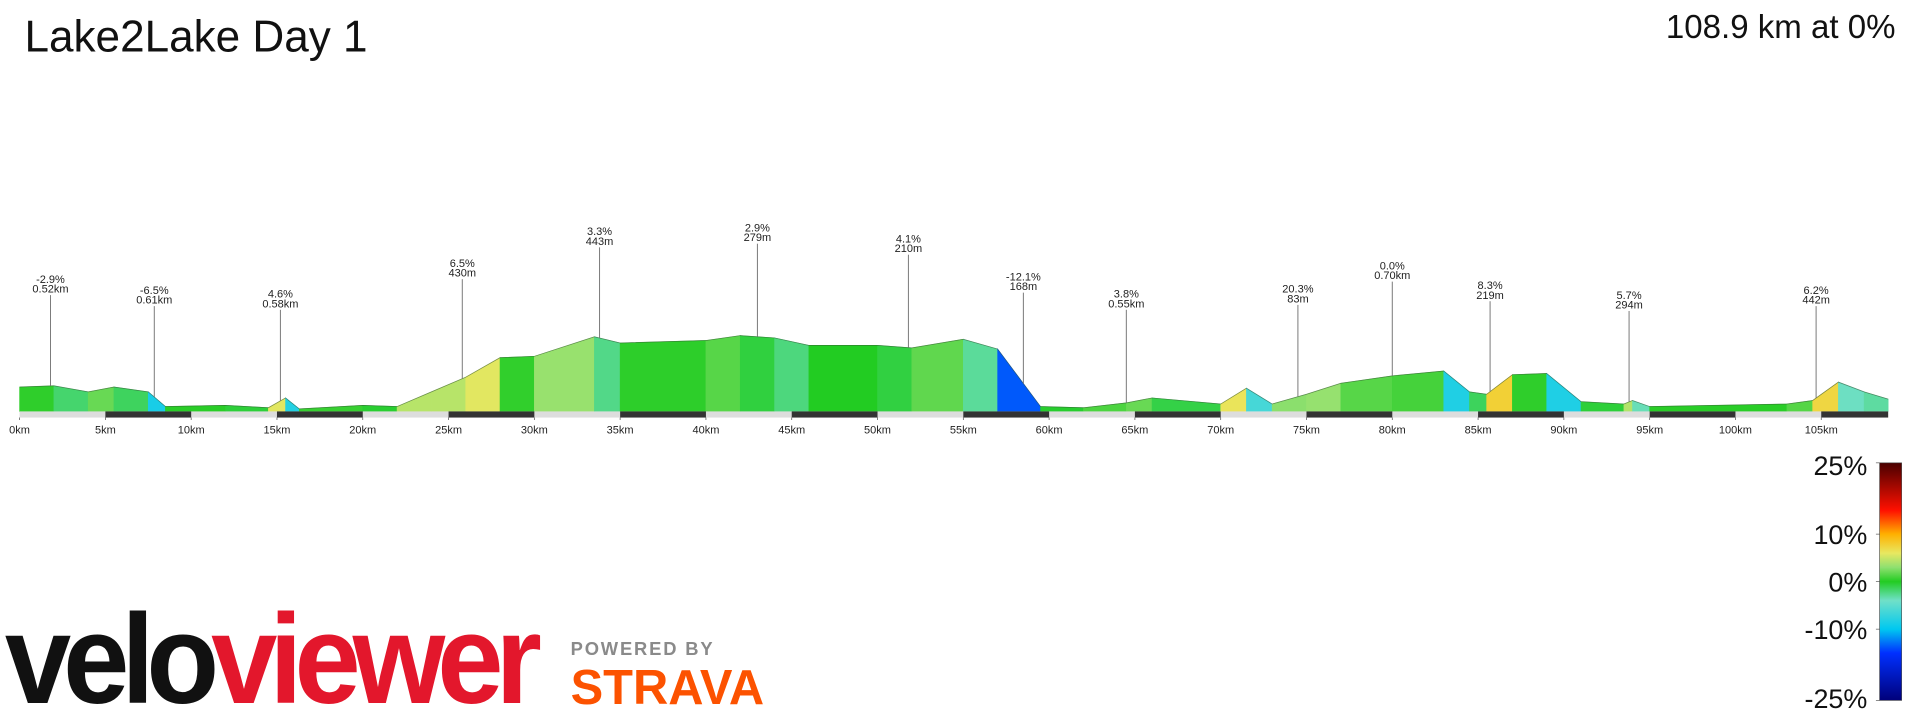  Describe the element at coordinates (277, 430) in the screenshot. I see `x-tick-label: 15km` at that location.